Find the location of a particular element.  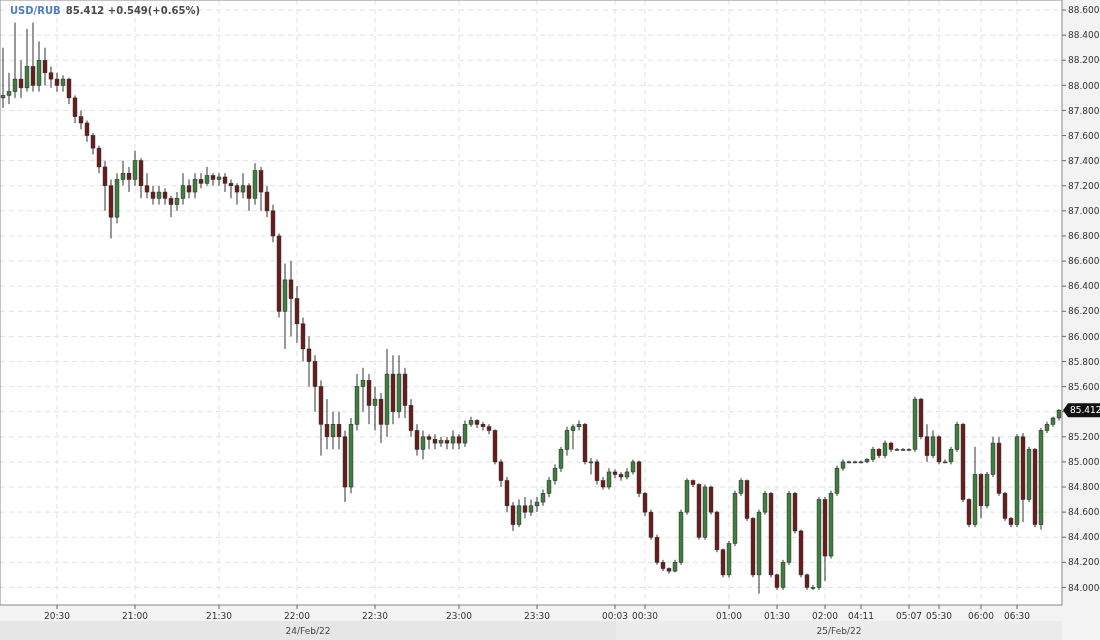

text: 25/Feb/22 is located at coordinates (839, 631).